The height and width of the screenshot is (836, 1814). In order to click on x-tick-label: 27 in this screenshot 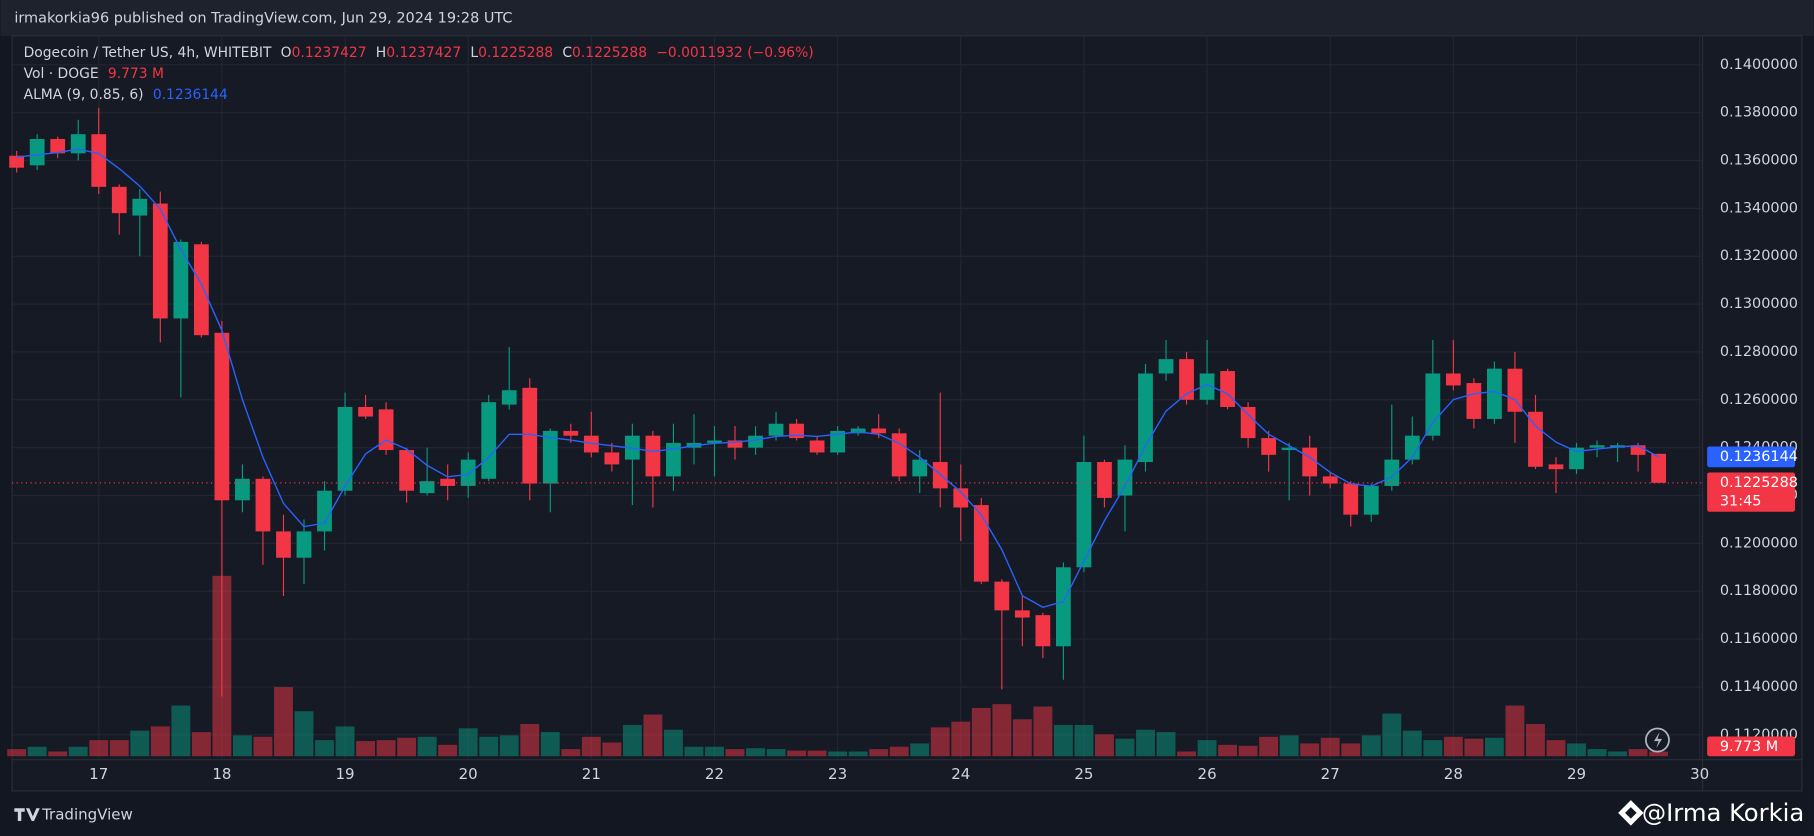, I will do `click(1330, 774)`.